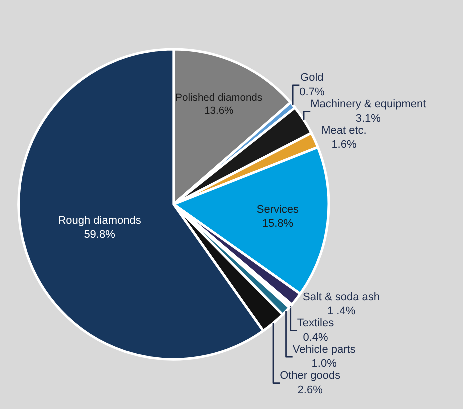  What do you see at coordinates (100, 220) in the screenshot?
I see `slice-label: Rough diamonds` at bounding box center [100, 220].